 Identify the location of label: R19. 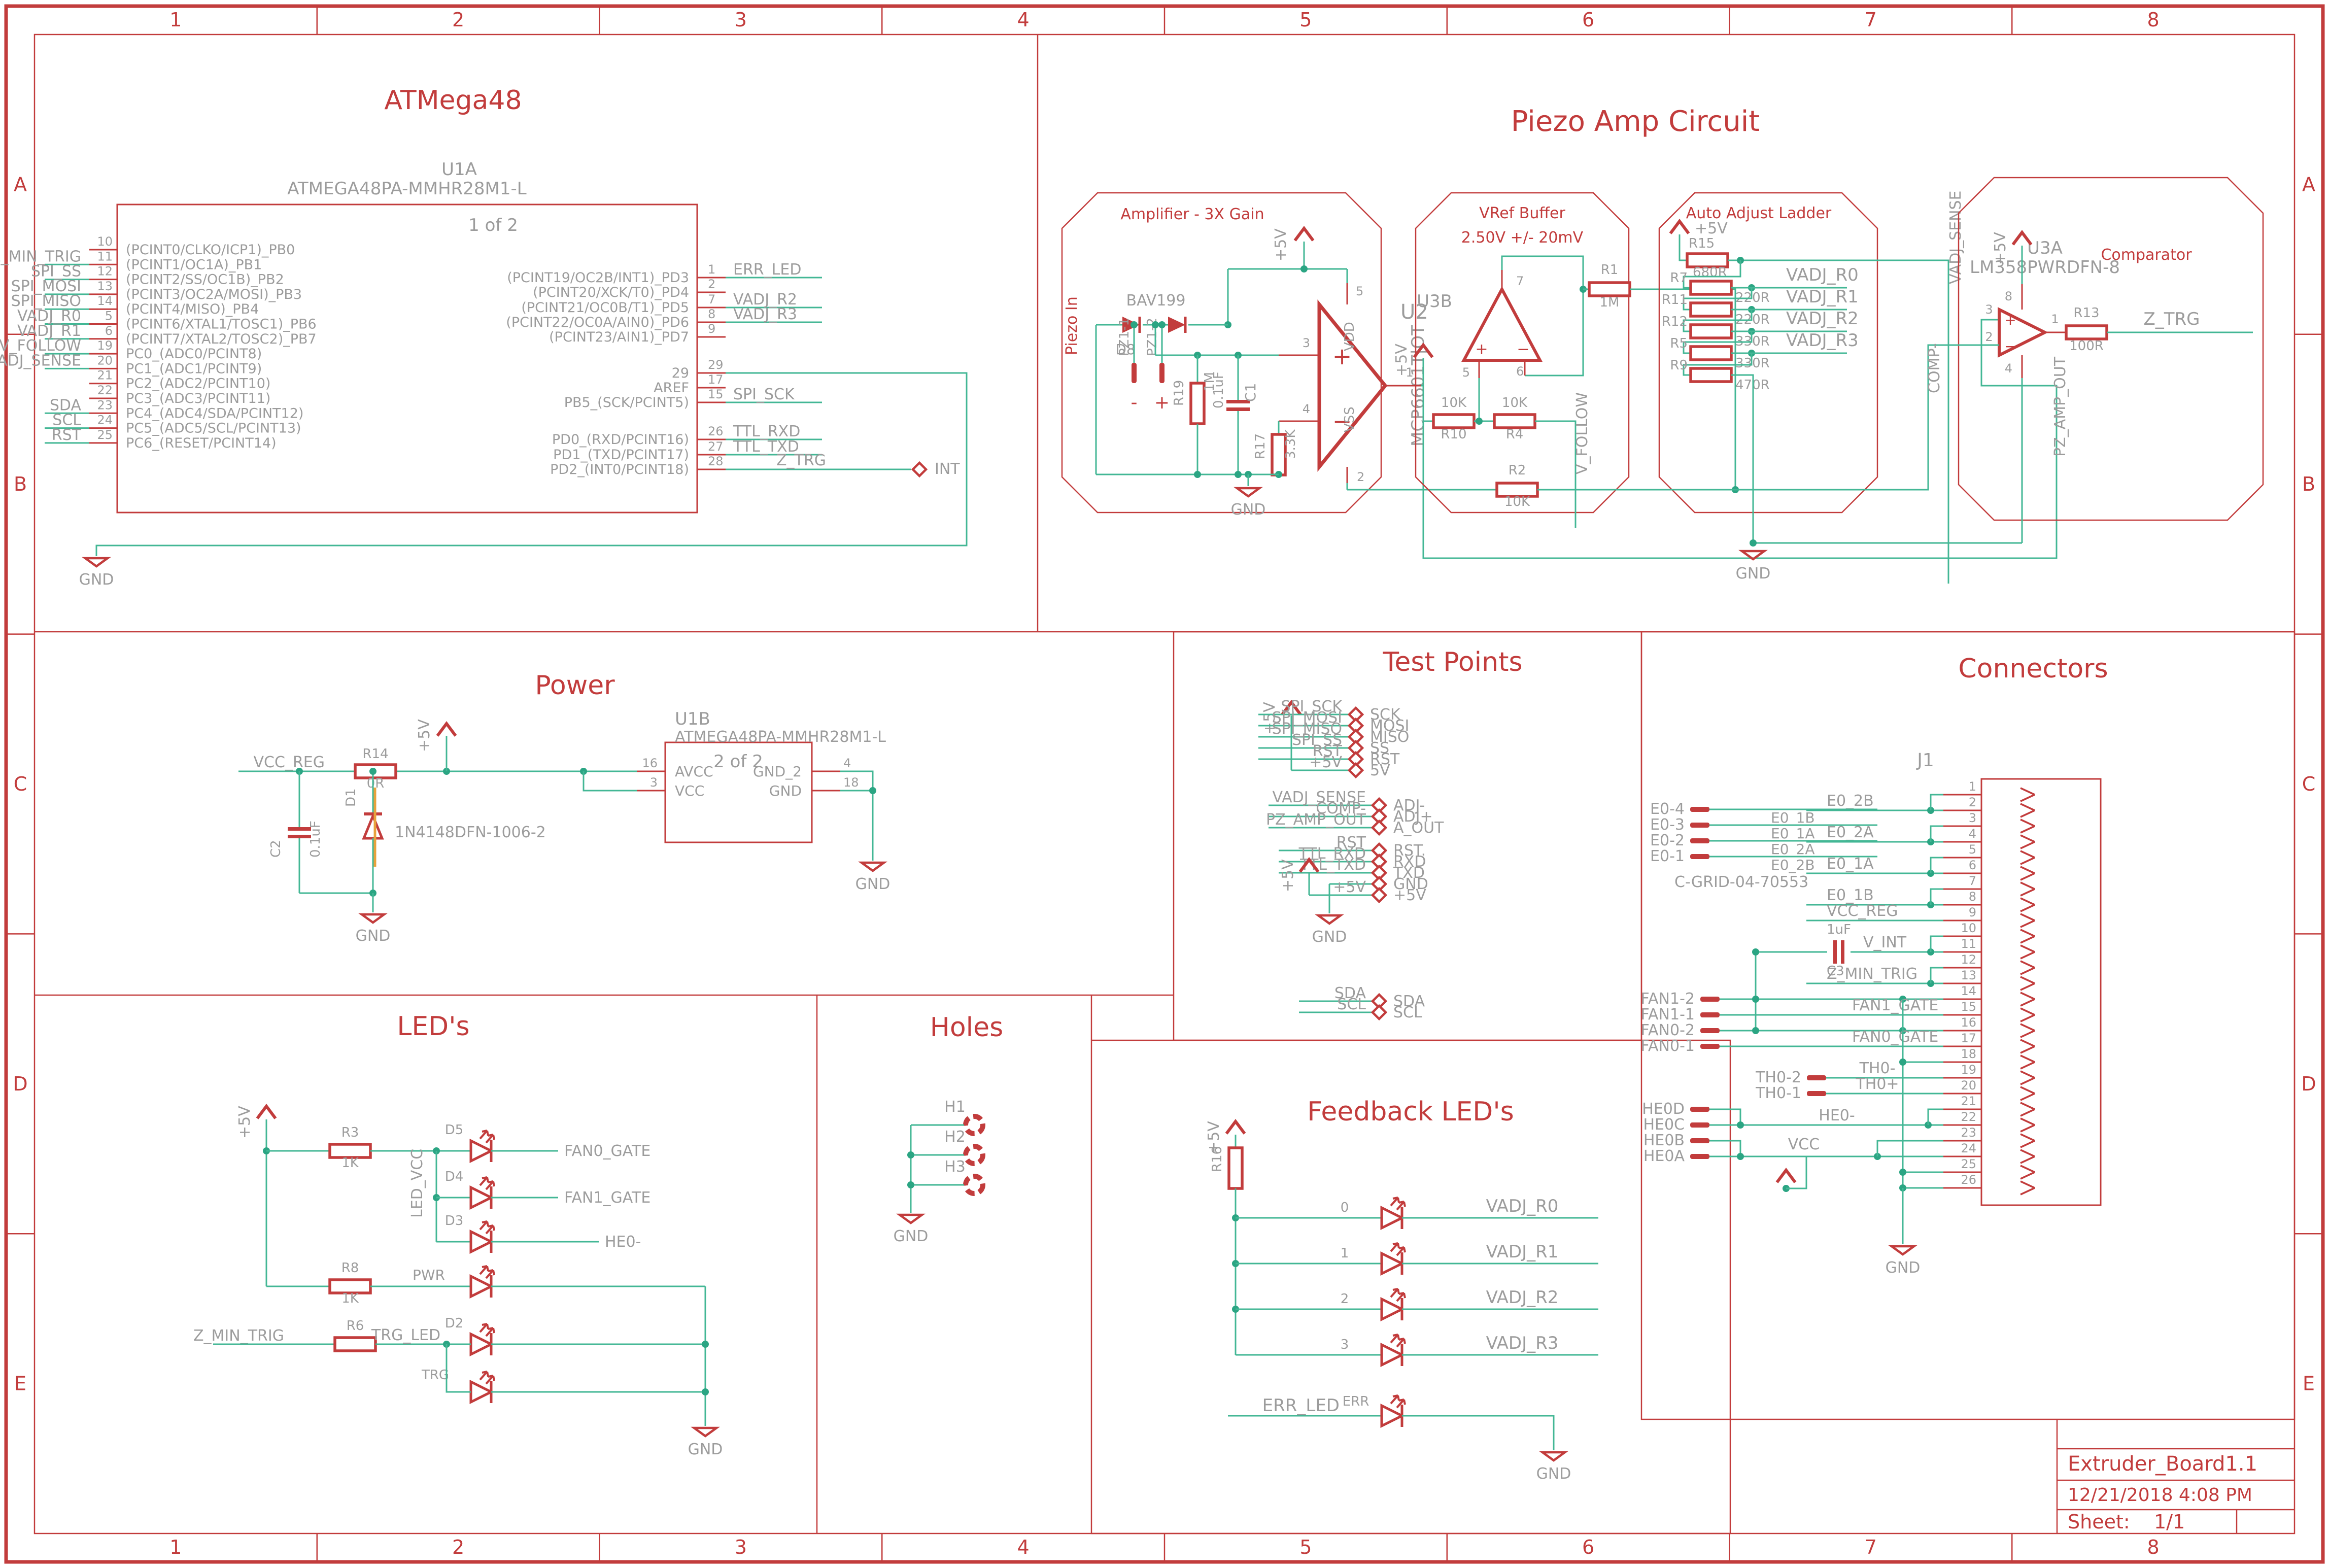
(1179, 393).